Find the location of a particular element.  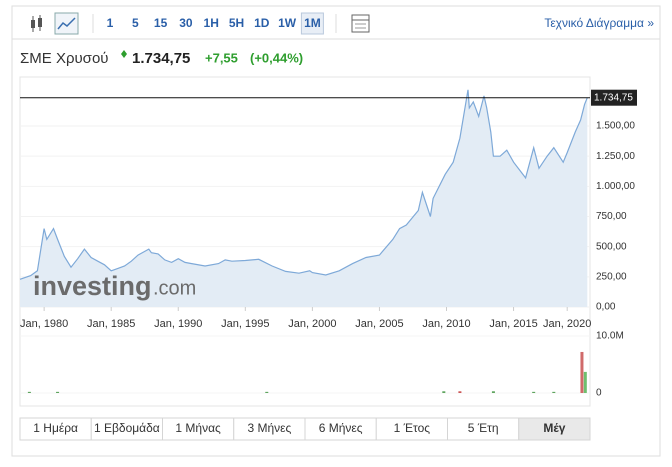

x-tick-label: Jan, 2000 is located at coordinates (312, 324).